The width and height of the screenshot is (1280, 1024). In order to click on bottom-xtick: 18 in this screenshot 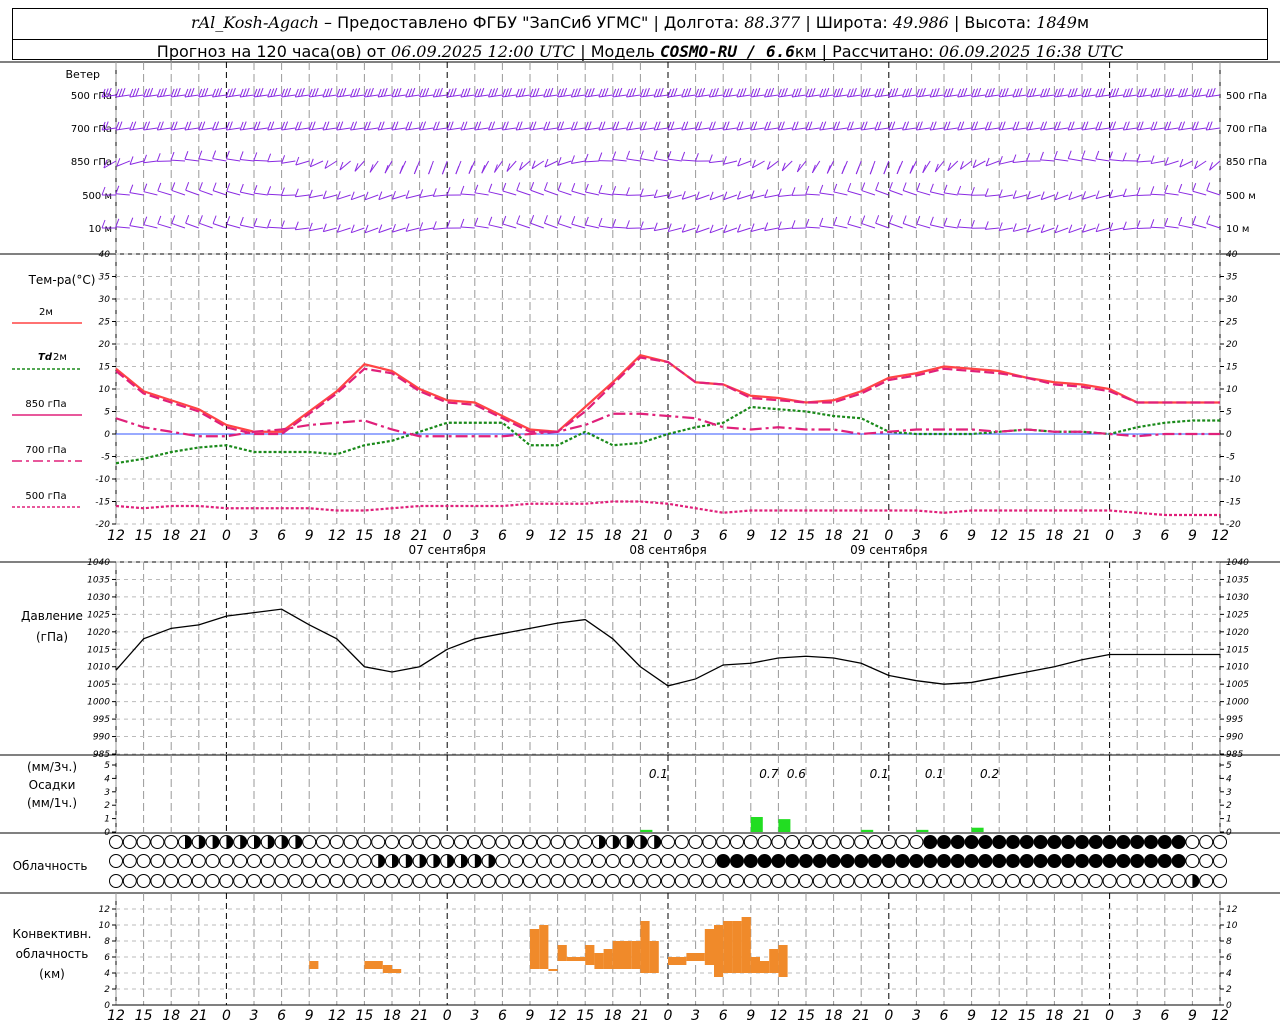, I will do `click(1054, 1016)`.